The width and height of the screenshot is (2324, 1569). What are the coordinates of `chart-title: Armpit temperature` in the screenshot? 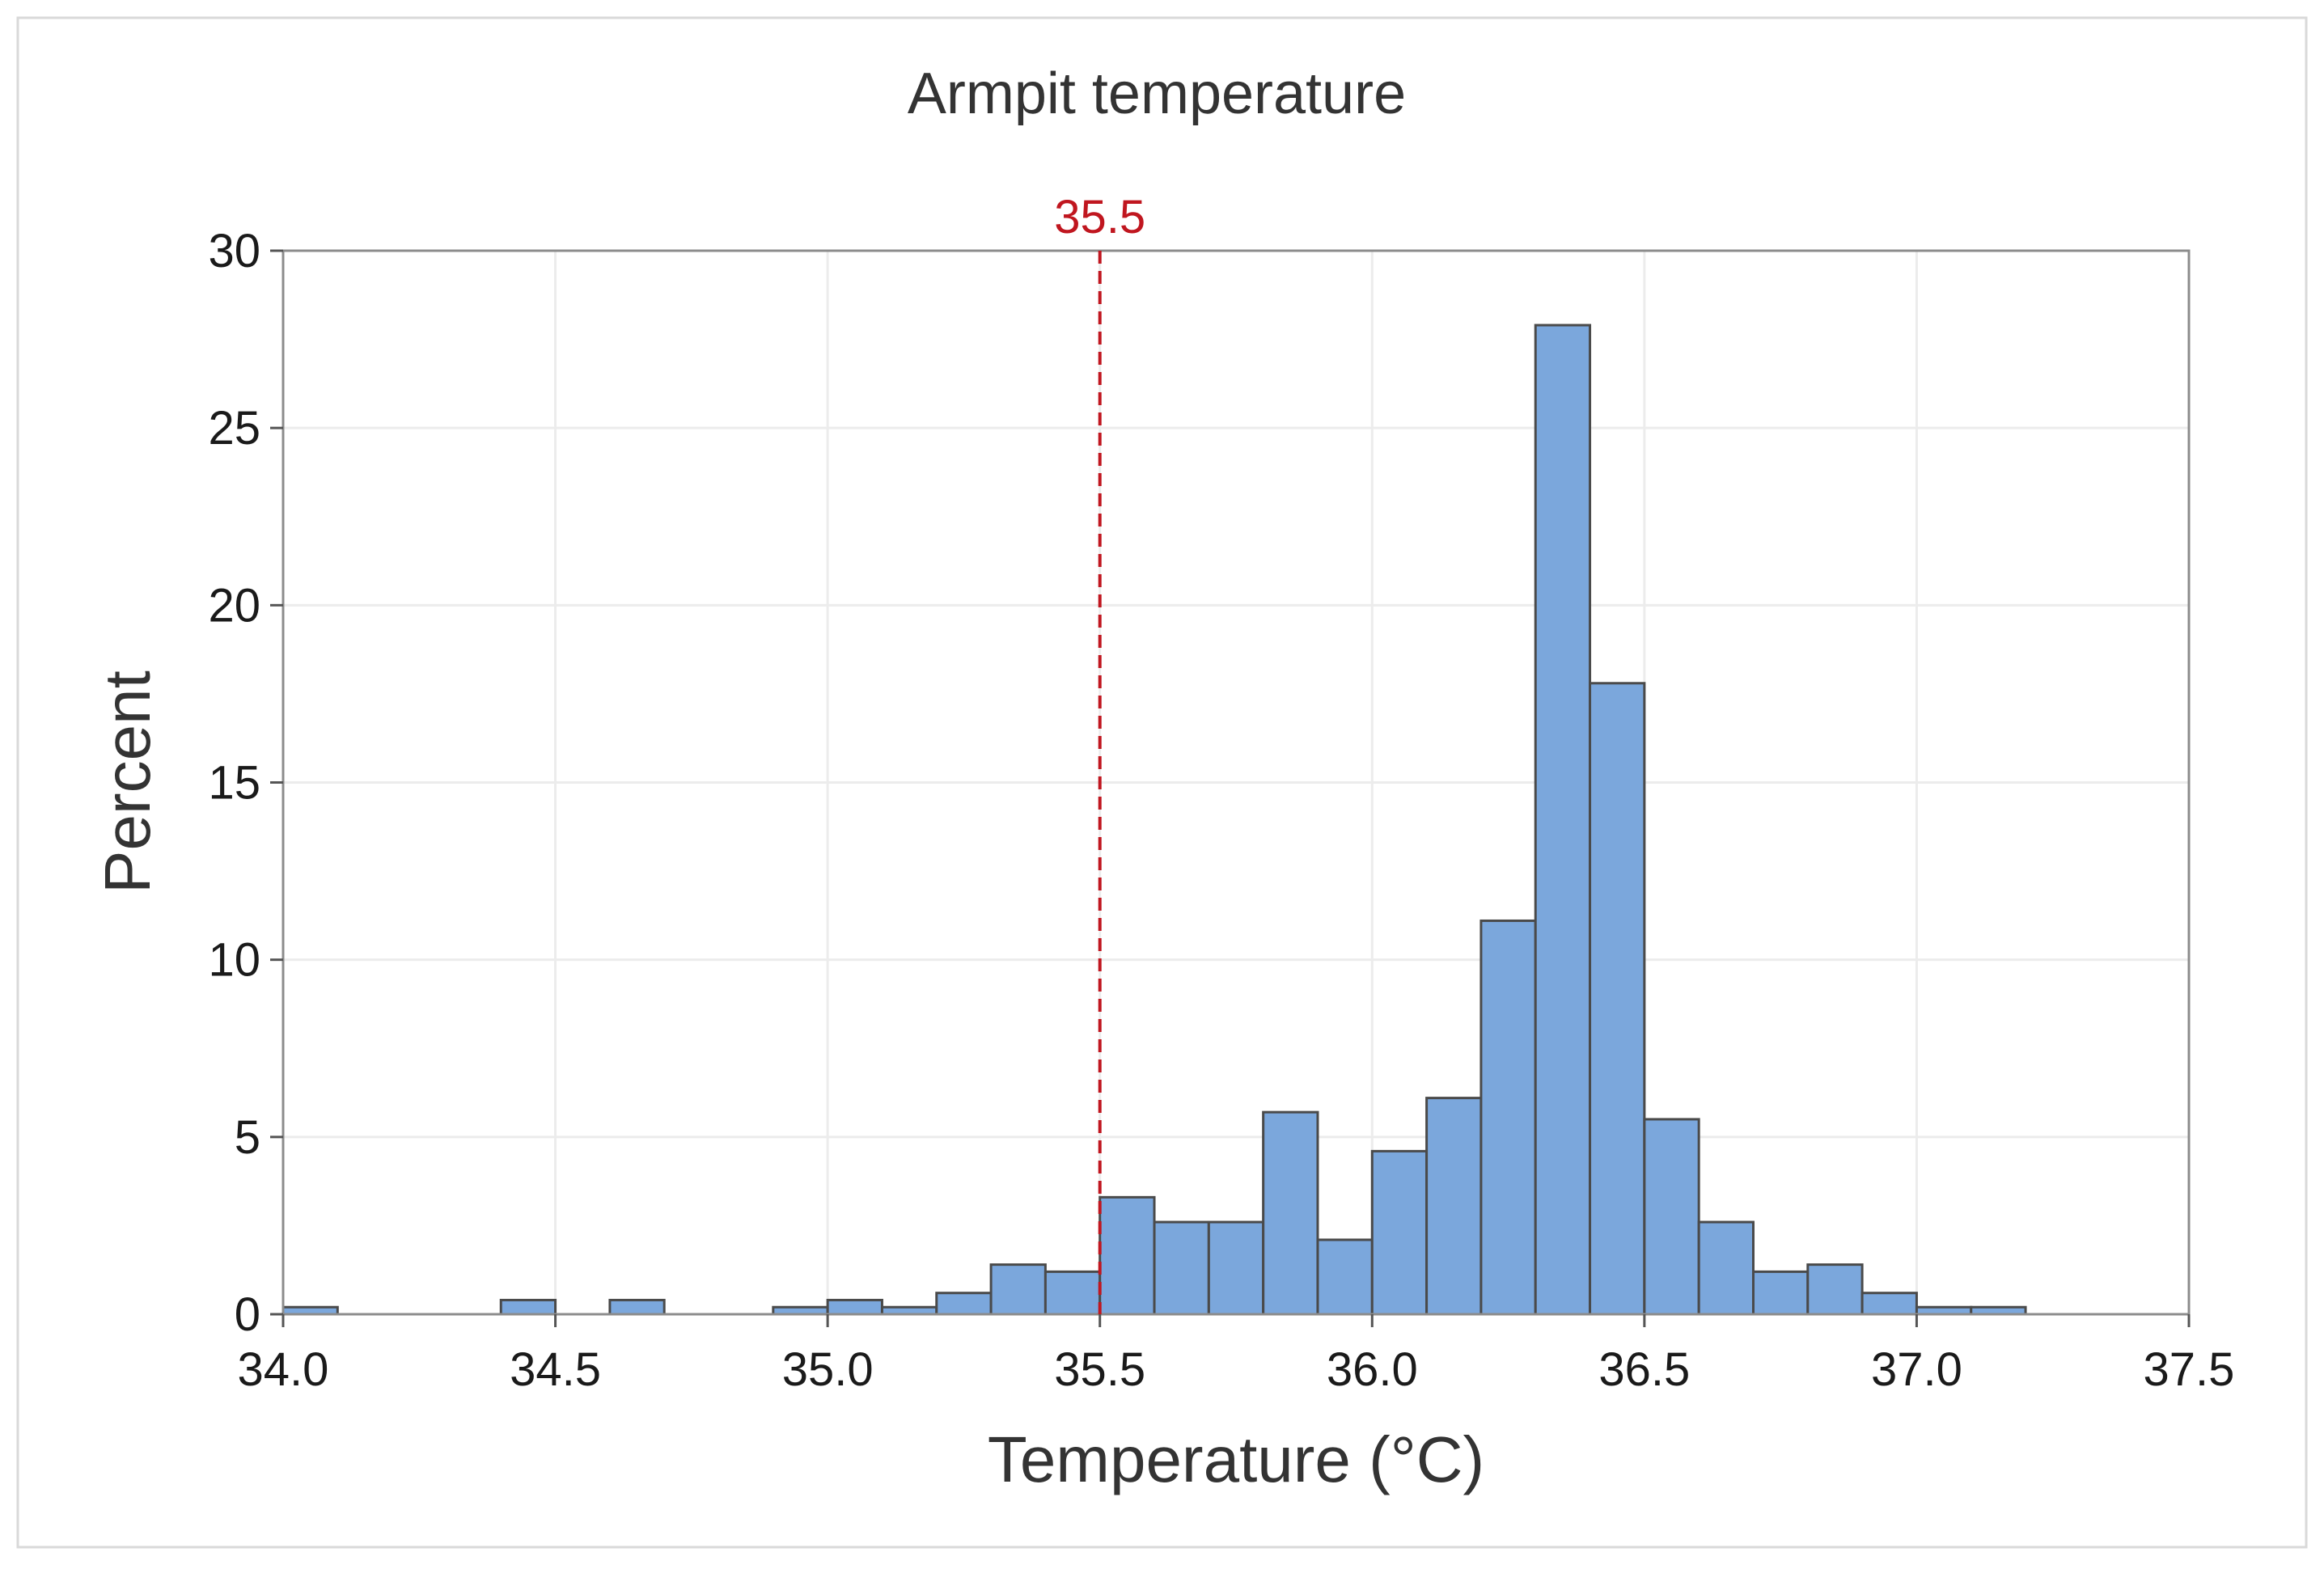 It's located at (1157, 93).